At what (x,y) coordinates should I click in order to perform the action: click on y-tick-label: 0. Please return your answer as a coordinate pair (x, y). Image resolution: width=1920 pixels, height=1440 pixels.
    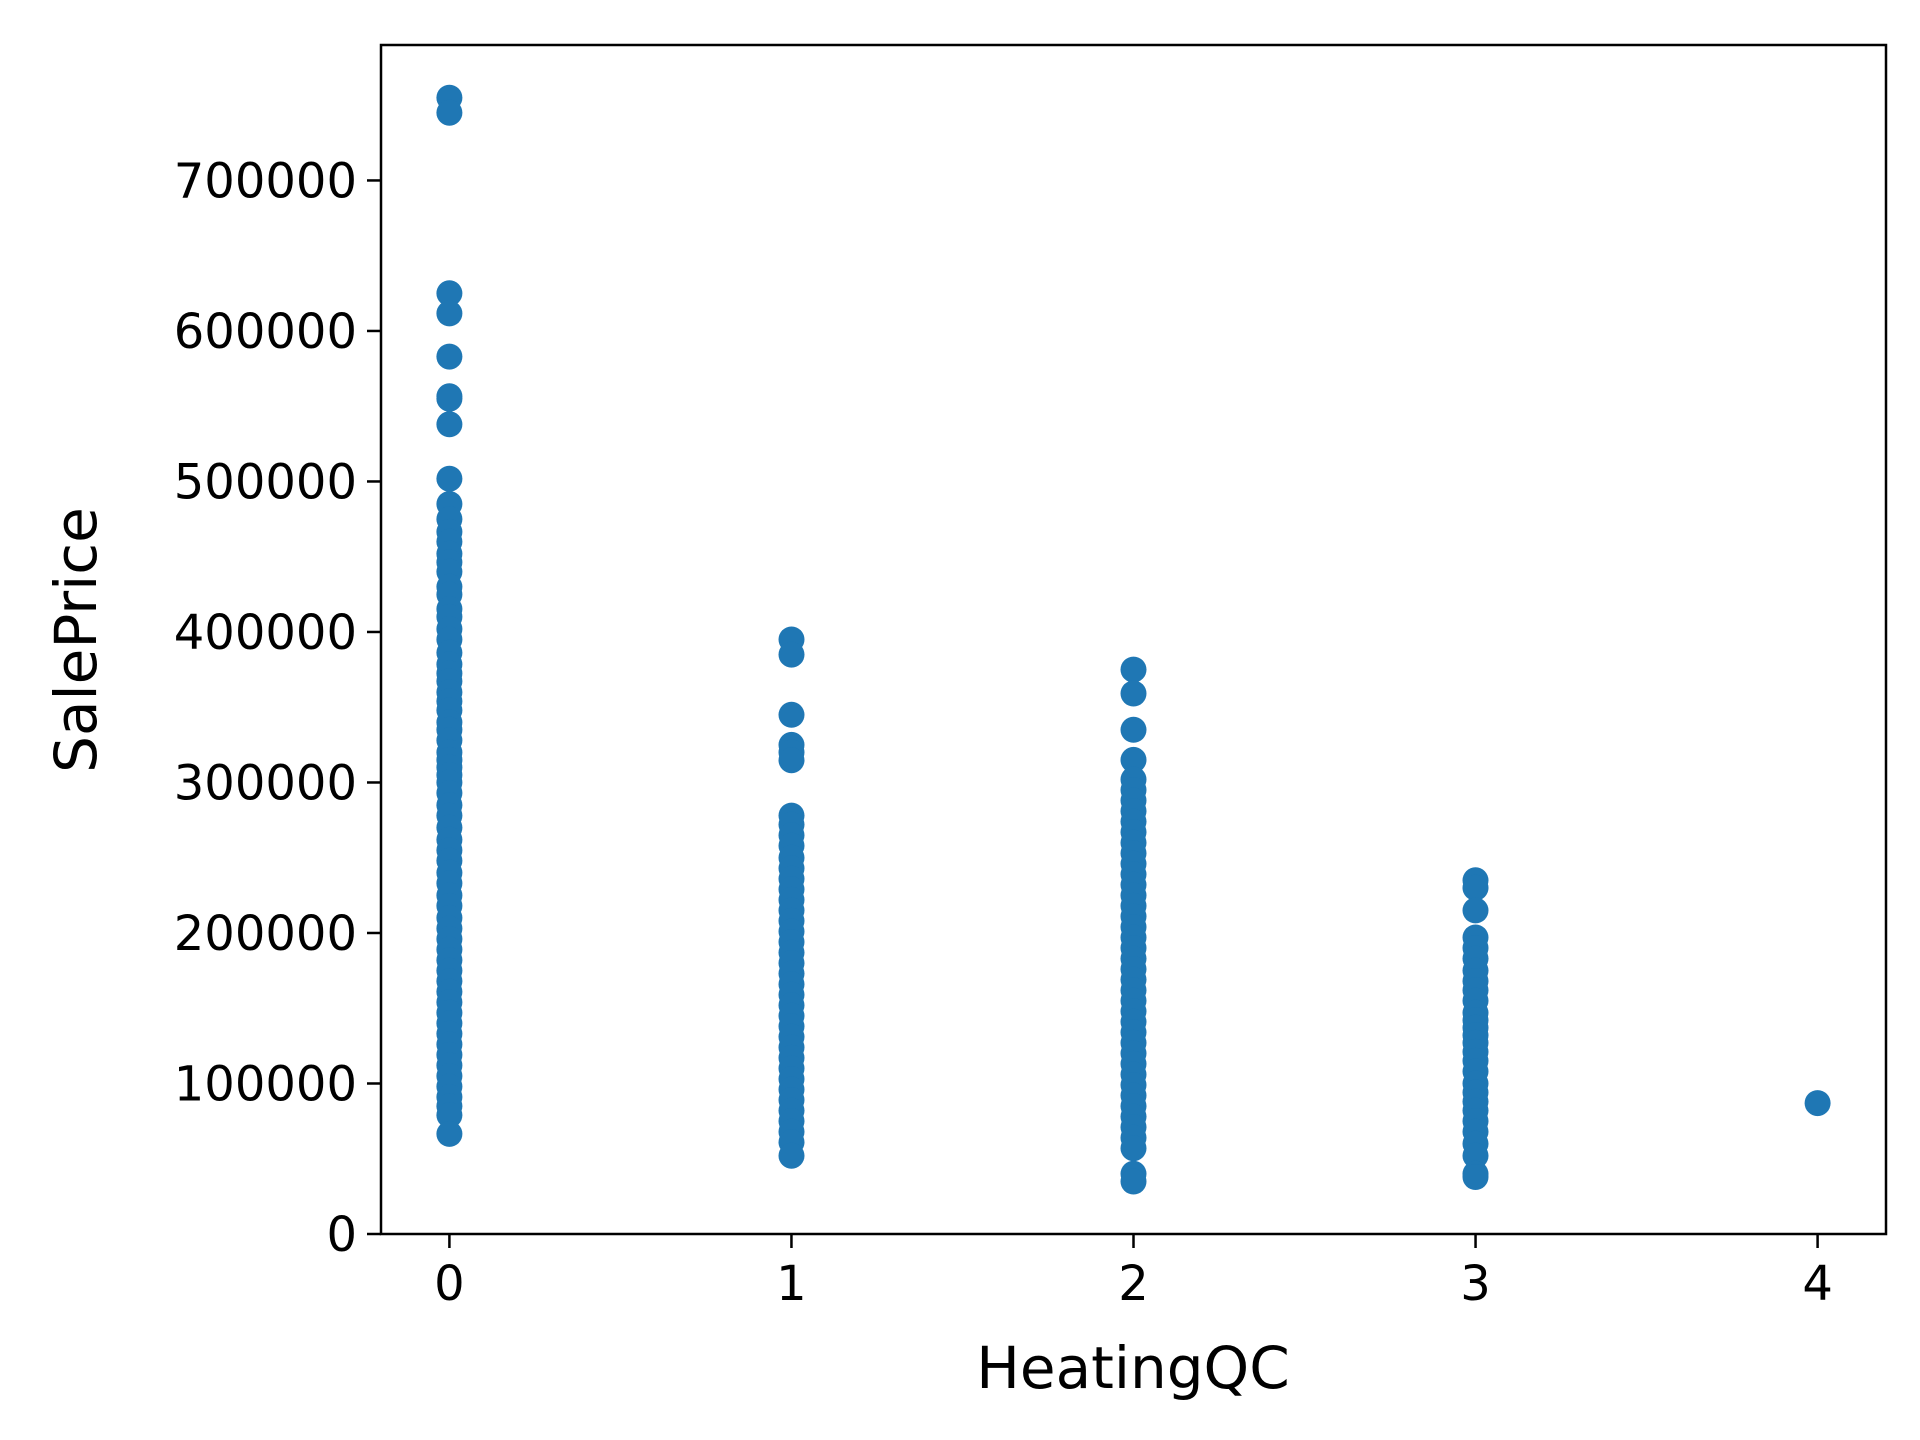
    Looking at the image, I should click on (341, 1235).